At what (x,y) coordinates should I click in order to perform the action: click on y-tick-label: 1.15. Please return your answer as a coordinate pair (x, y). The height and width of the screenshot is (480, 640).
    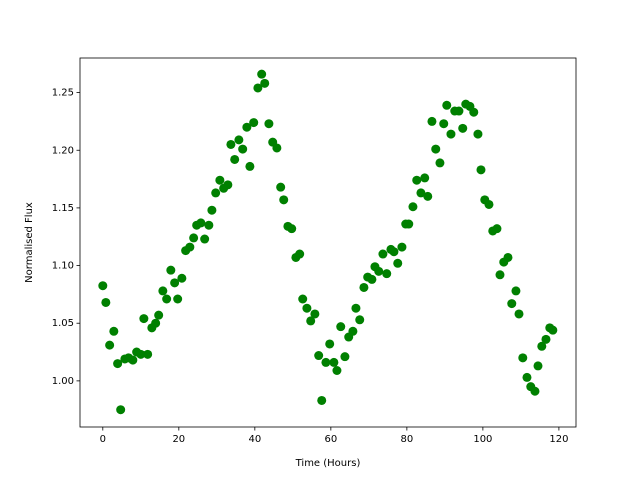
    Looking at the image, I should click on (63, 208).